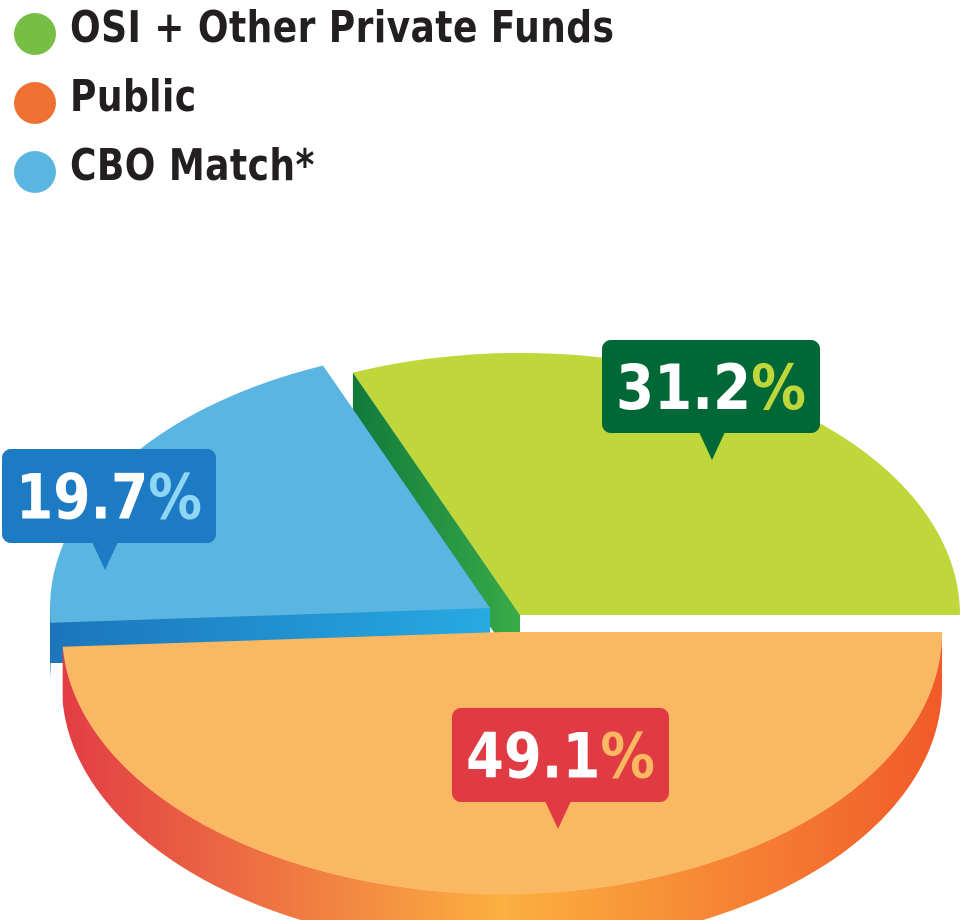 The height and width of the screenshot is (920, 960). I want to click on legend-swatch-osi-private, so click(35, 34).